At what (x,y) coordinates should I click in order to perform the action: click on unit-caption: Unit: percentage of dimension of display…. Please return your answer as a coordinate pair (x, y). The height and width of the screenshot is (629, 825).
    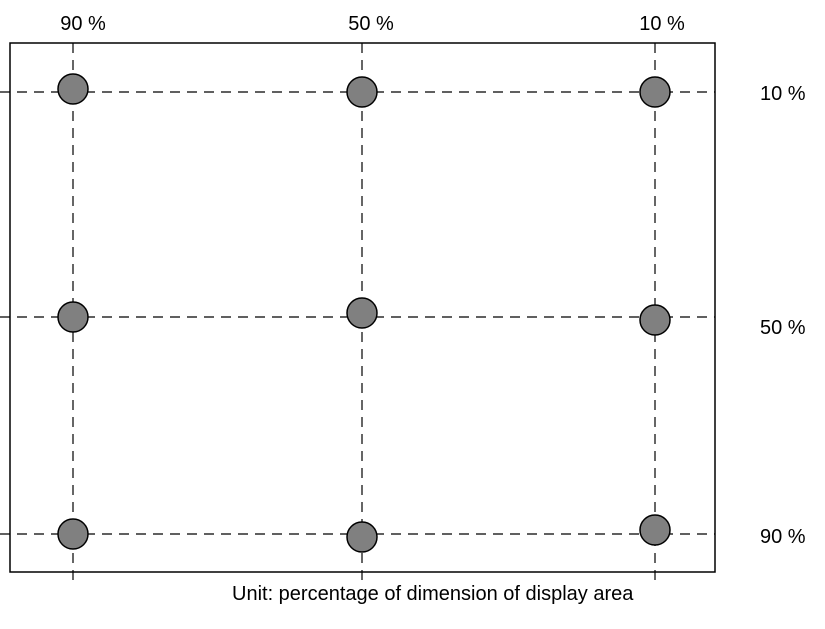
    Looking at the image, I should click on (433, 594).